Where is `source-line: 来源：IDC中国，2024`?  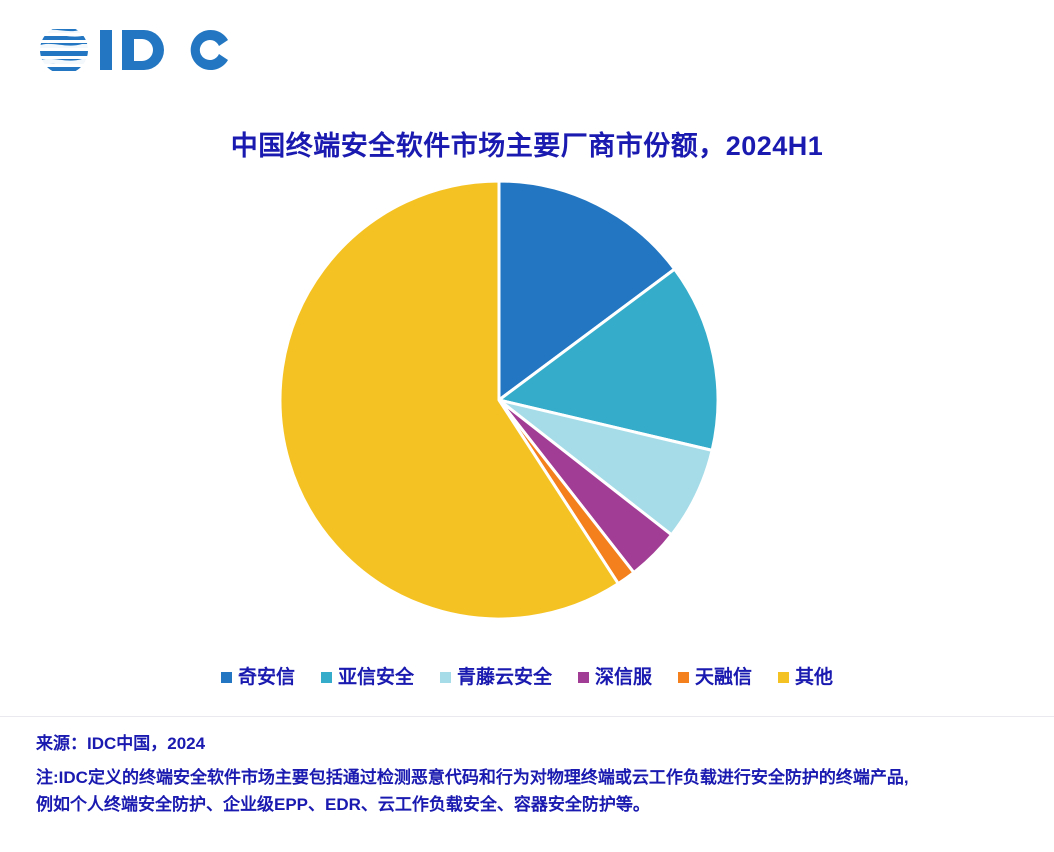 source-line: 来源：IDC中国，2024 is located at coordinates (121, 743).